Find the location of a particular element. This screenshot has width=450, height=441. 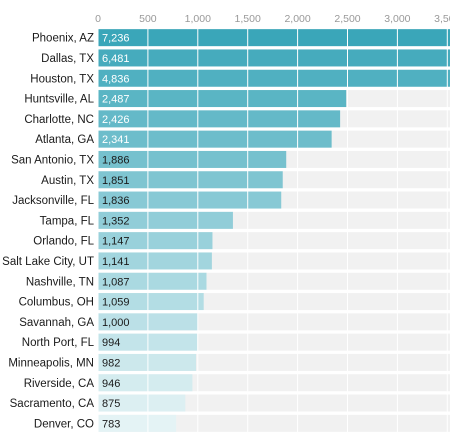

category-label: San Antonio, TX is located at coordinates (52, 160).